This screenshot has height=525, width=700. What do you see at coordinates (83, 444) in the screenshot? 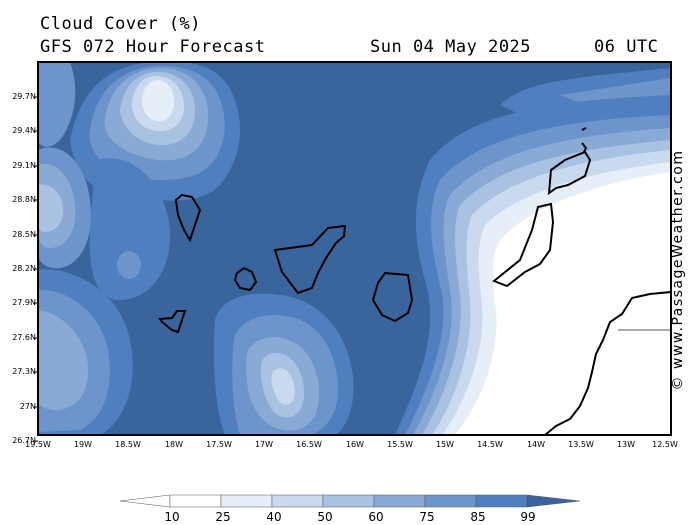
I see `lon-label: 19W` at bounding box center [83, 444].